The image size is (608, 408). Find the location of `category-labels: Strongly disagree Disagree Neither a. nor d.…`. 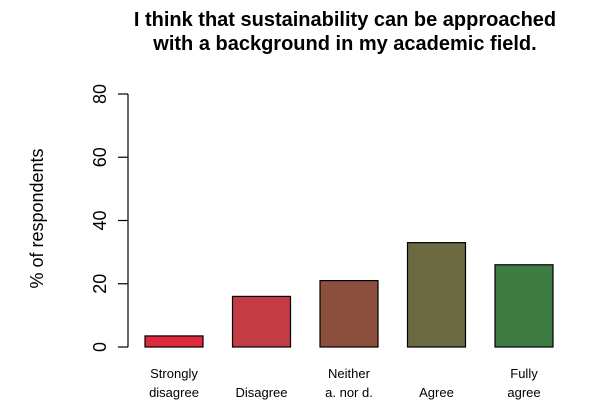

category-labels: Strongly disagree Disagree Neither a. nor d.… is located at coordinates (345, 383).